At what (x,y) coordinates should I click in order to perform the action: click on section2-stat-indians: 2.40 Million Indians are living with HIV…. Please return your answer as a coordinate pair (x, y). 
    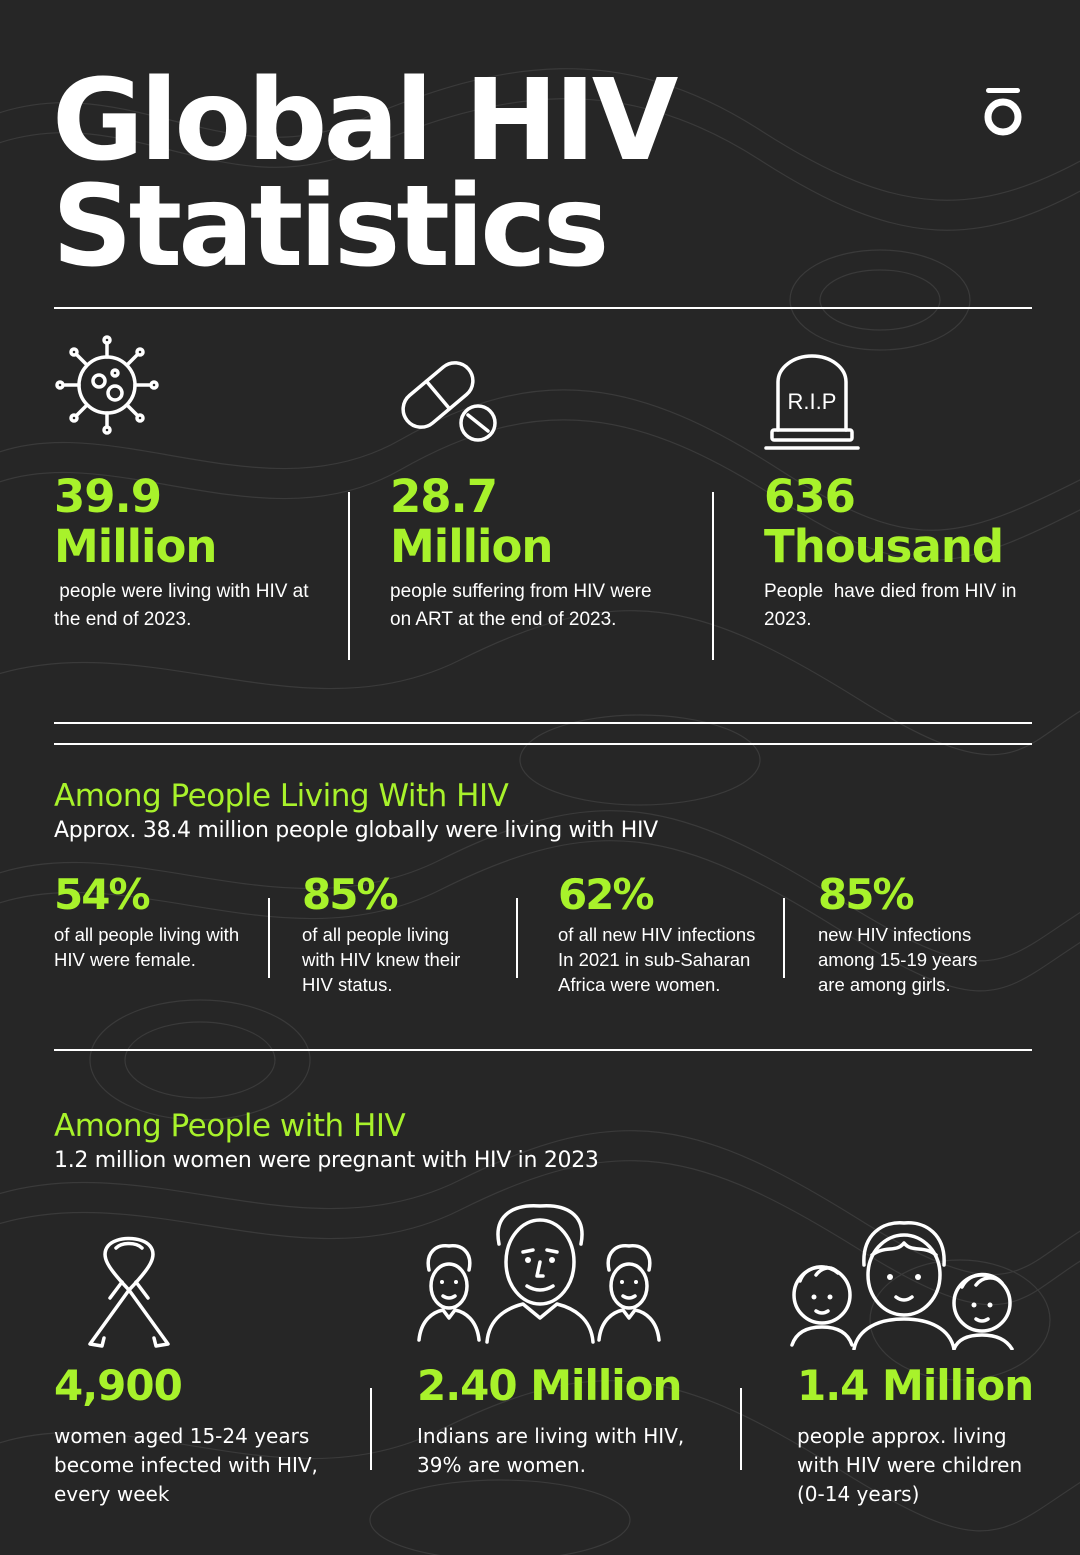
    Looking at the image, I should click on (567, 1421).